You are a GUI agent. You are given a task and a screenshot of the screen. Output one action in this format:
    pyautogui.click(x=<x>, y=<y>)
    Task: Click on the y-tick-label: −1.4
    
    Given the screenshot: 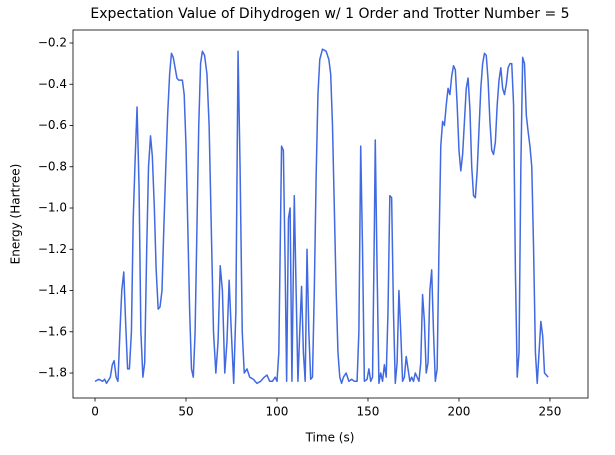 What is the action you would take?
    pyautogui.click(x=52, y=290)
    